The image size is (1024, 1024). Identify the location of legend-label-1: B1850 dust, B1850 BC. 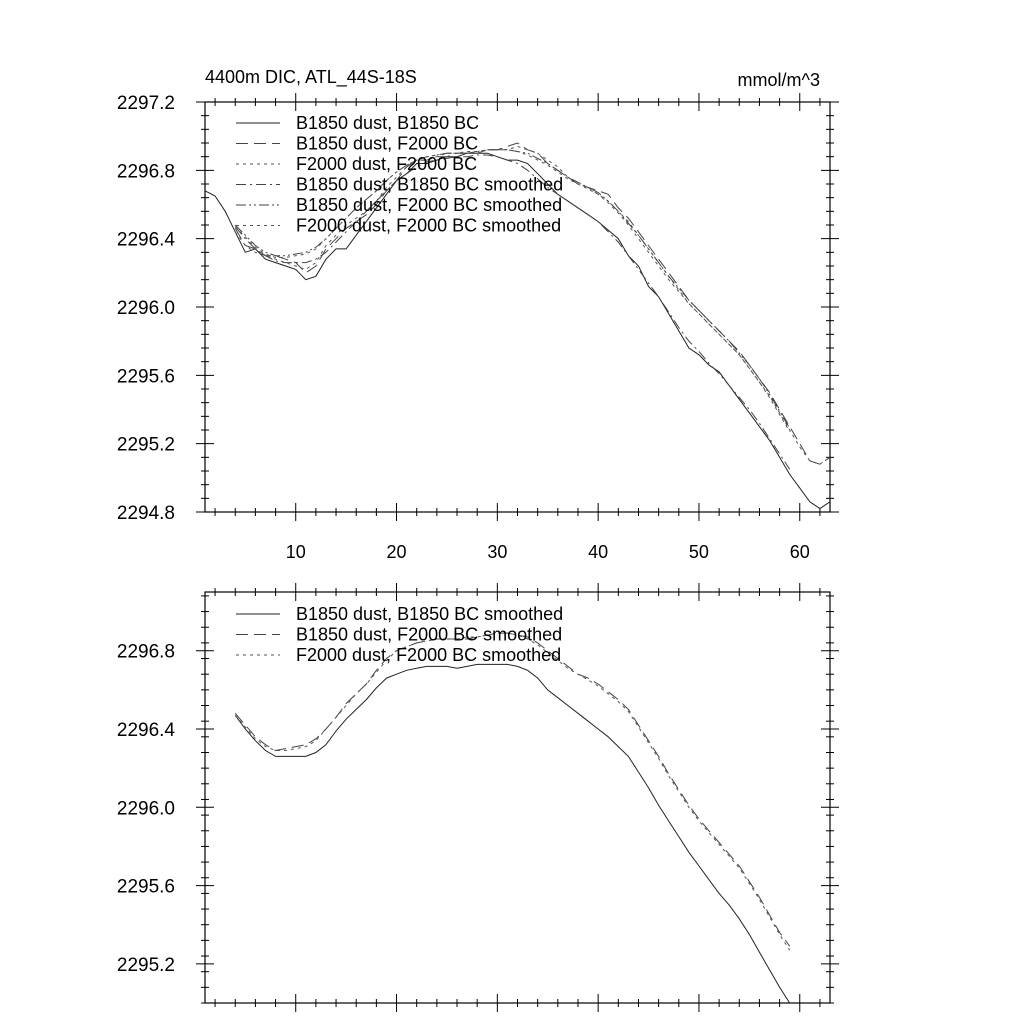
(387, 123).